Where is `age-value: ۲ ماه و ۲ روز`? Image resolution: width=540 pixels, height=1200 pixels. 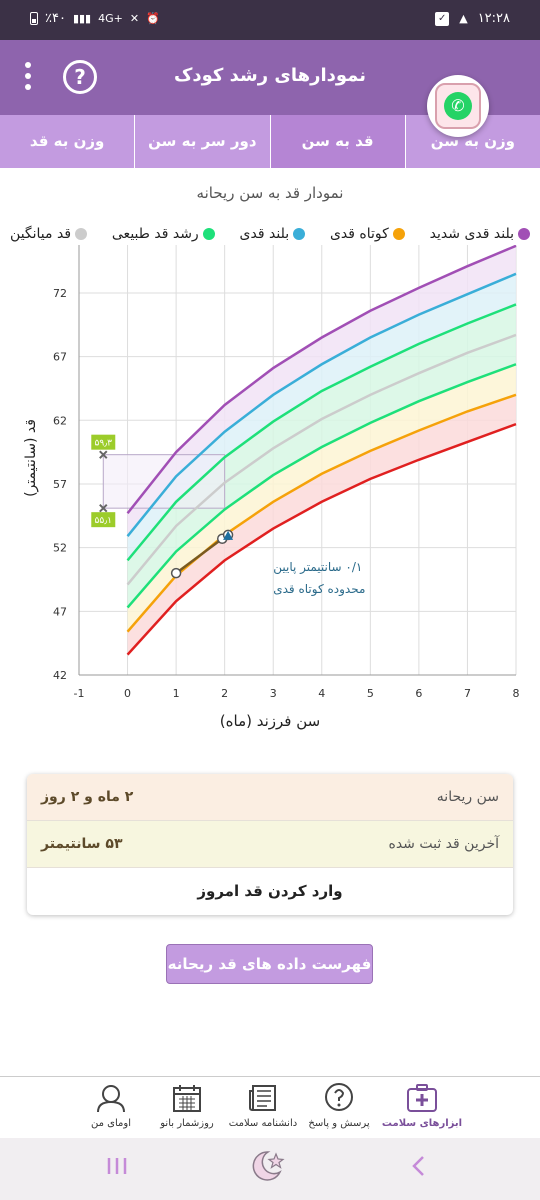
age-value: ۲ ماه و ۲ روز is located at coordinates (87, 797).